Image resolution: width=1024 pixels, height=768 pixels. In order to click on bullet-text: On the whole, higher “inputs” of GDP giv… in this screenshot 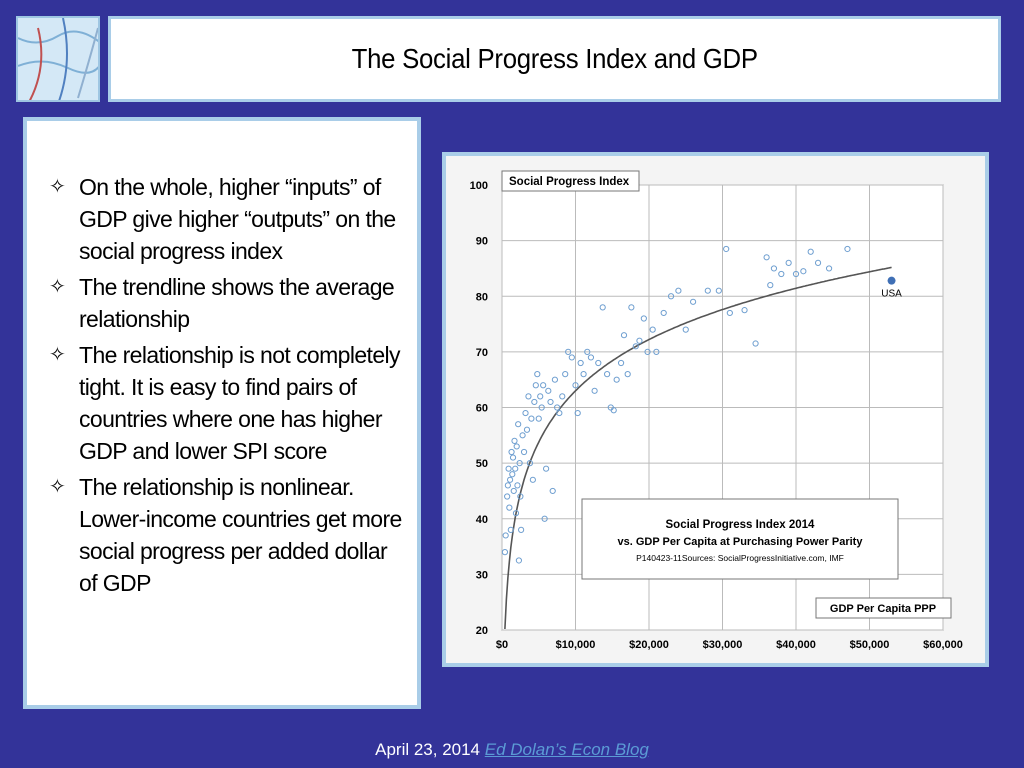, I will do `click(237, 219)`.